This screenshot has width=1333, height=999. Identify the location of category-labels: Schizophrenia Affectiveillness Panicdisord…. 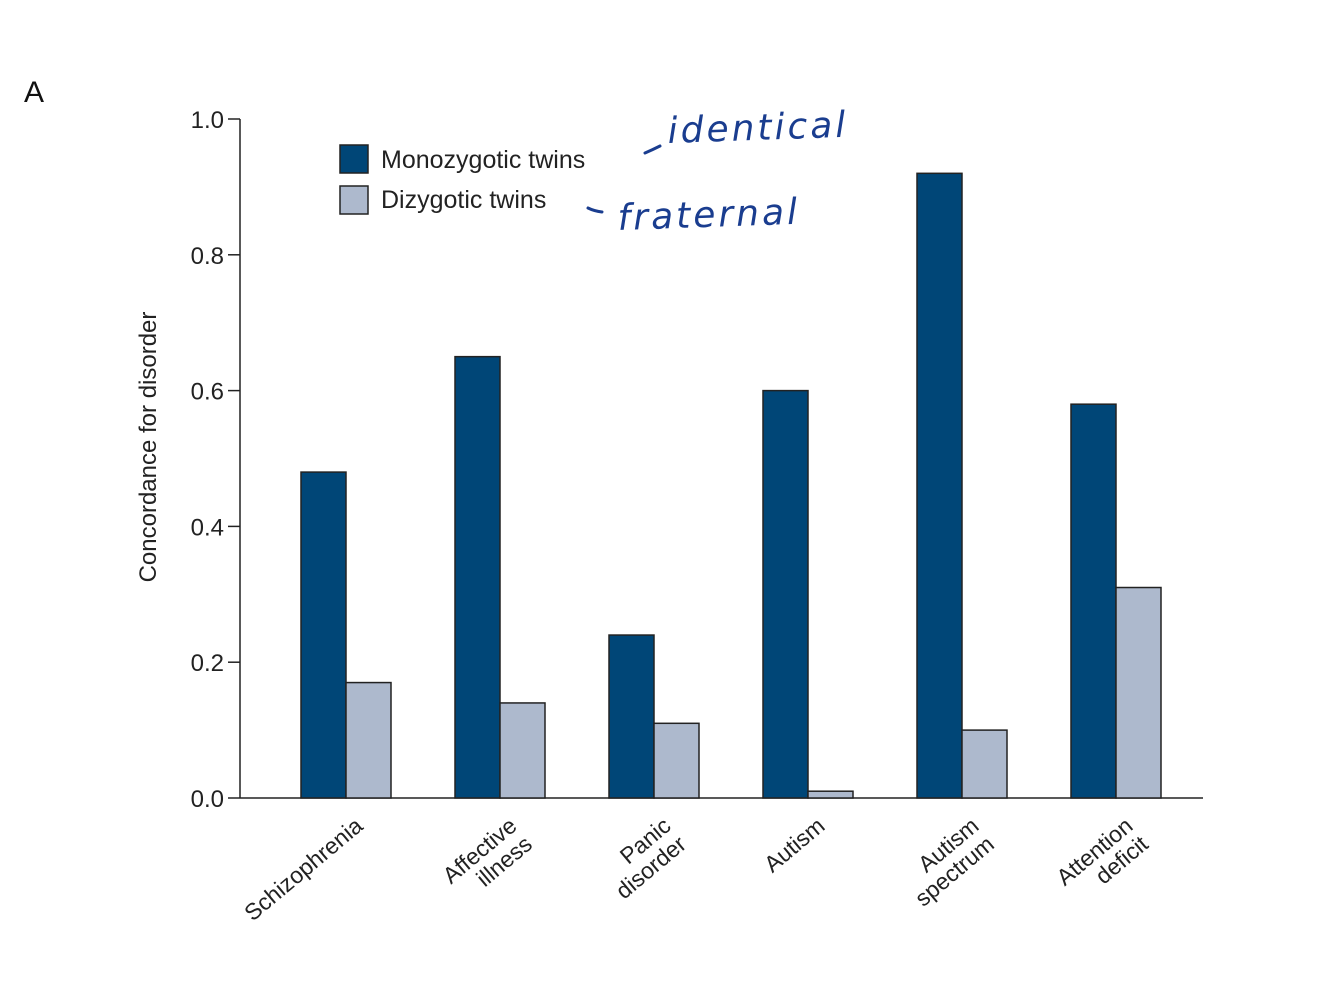
(696, 869).